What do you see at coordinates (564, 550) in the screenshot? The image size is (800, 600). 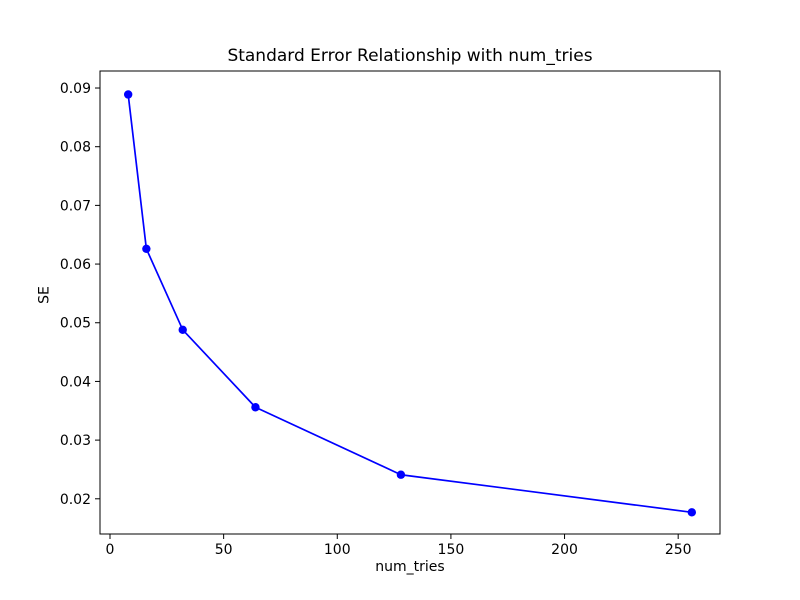 I see `x-tick-label: 200` at bounding box center [564, 550].